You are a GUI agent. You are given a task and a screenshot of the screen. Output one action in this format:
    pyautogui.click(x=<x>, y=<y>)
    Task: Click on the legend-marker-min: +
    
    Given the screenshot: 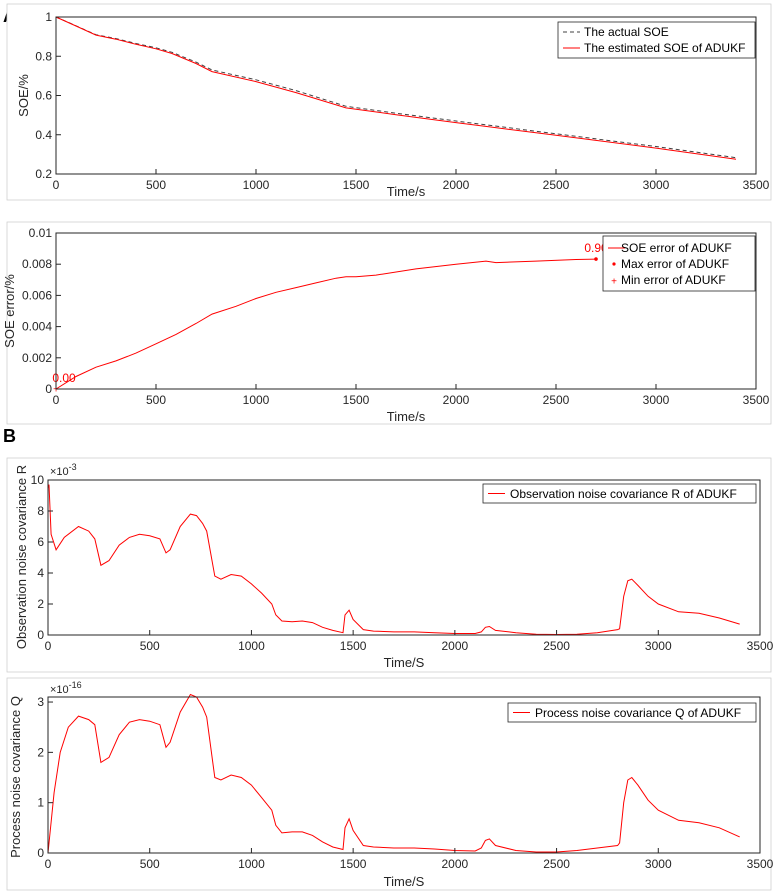 What is the action you would take?
    pyautogui.click(x=614, y=282)
    